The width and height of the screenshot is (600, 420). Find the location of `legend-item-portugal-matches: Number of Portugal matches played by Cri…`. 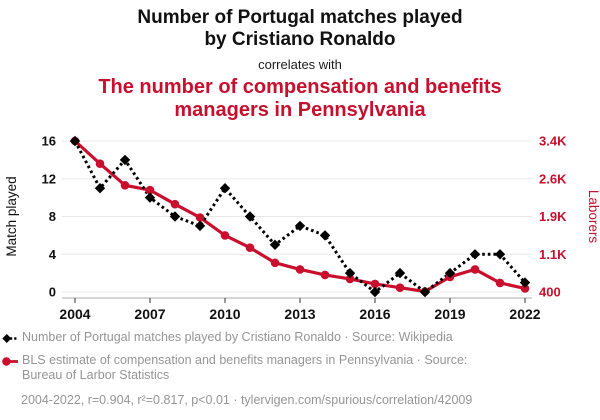

legend-item-portugal-matches: Number of Portugal matches played by Cri… is located at coordinates (297, 338).